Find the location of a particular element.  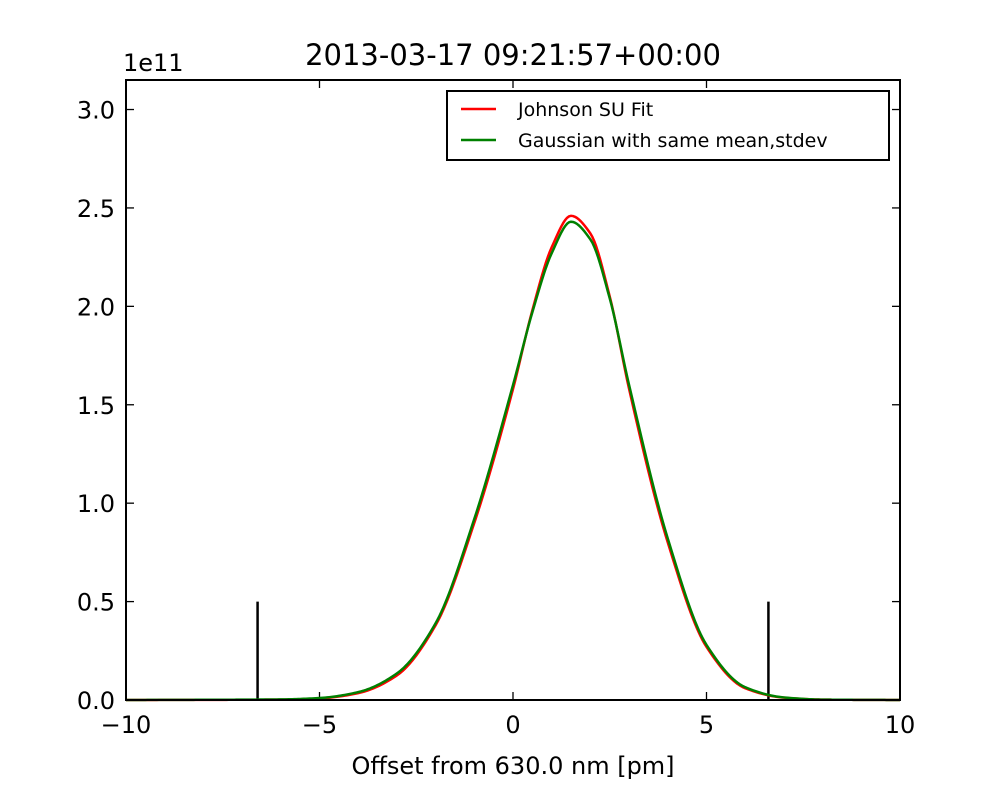

x-tick-label: 0 is located at coordinates (512, 725).